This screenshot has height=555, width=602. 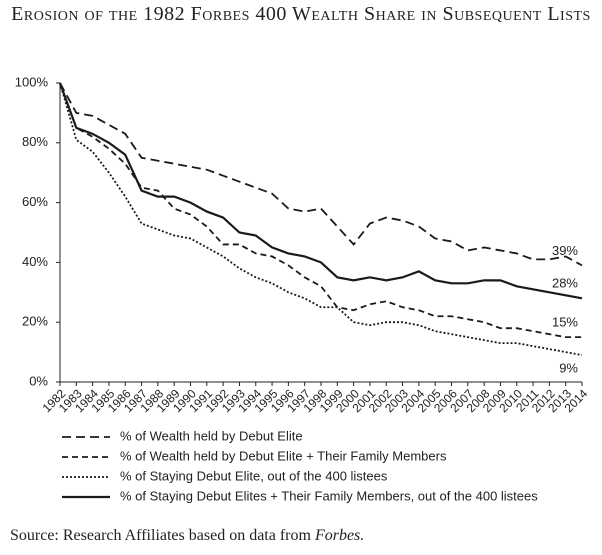 What do you see at coordinates (38, 380) in the screenshot?
I see `y-tick-label: 0%` at bounding box center [38, 380].